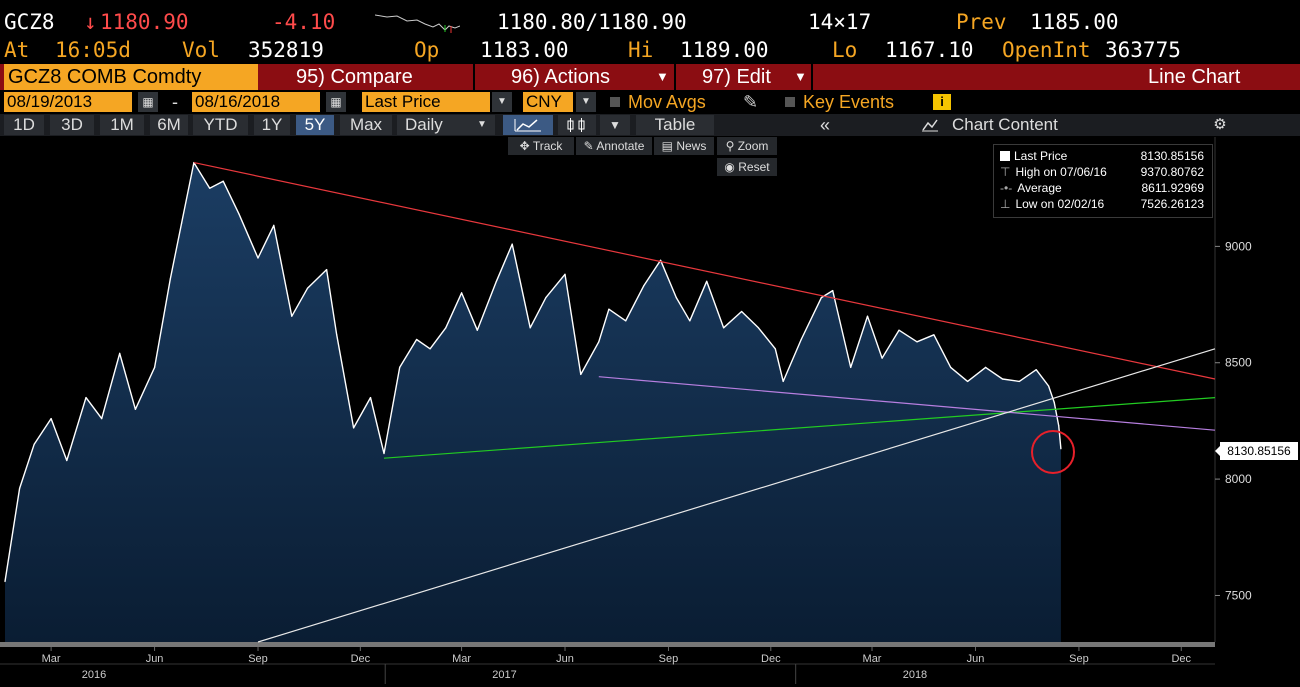  What do you see at coordinates (502, 102) in the screenshot?
I see `field-dropdown-icon: ▼` at bounding box center [502, 102].